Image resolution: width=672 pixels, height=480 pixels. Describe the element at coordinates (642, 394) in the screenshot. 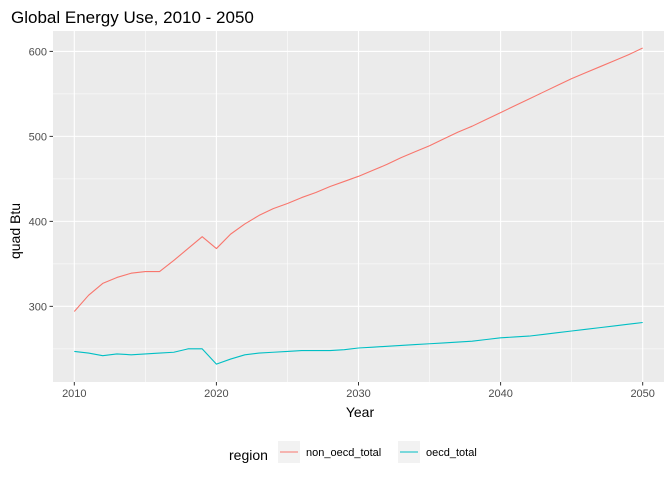

I see `x-tick-label: 2050` at that location.